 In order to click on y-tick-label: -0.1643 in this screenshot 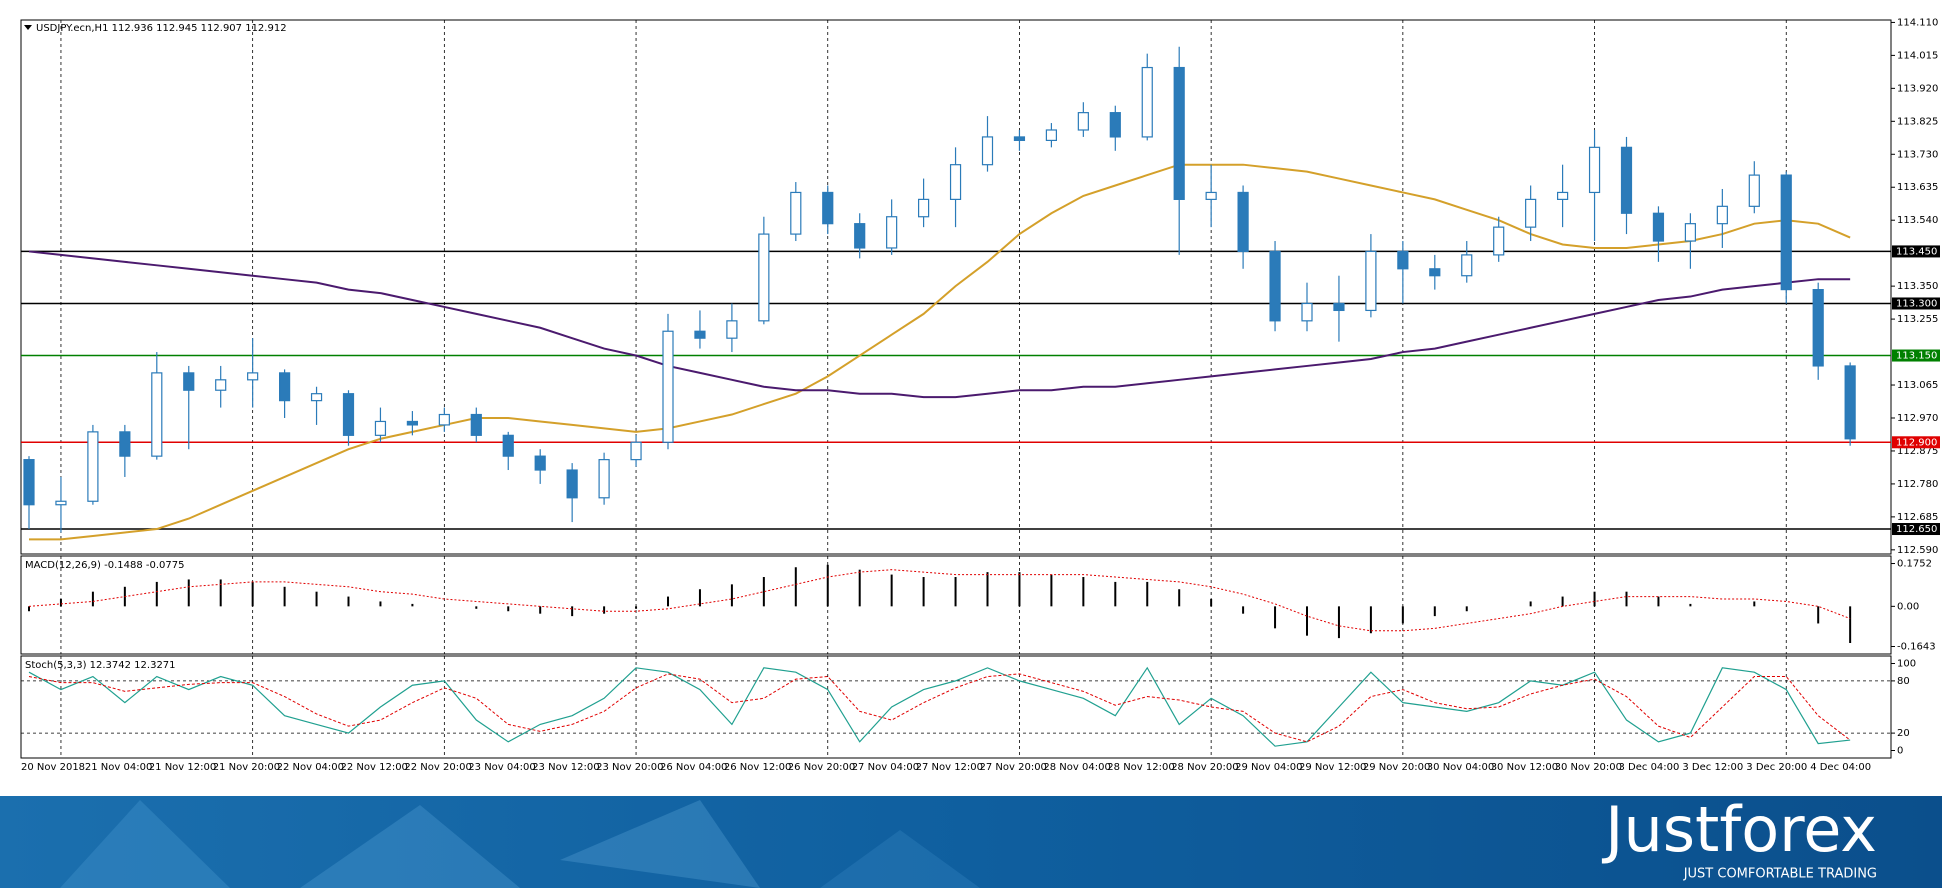, I will do `click(1916, 646)`.